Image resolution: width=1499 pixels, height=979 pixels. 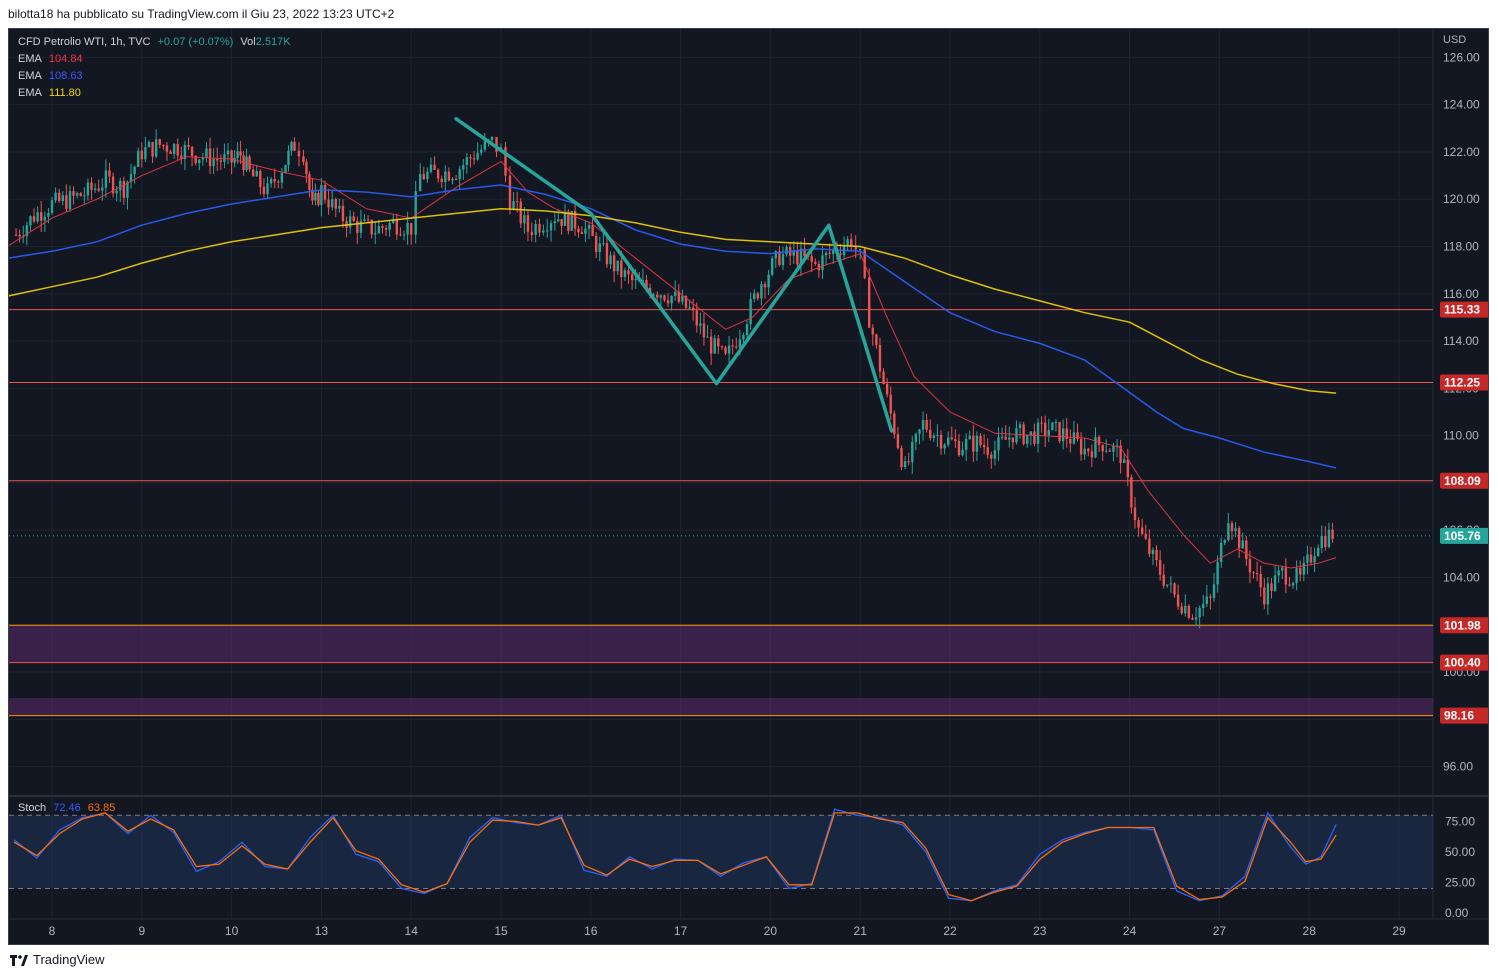 What do you see at coordinates (721, 707) in the screenshot?
I see `support-zone` at bounding box center [721, 707].